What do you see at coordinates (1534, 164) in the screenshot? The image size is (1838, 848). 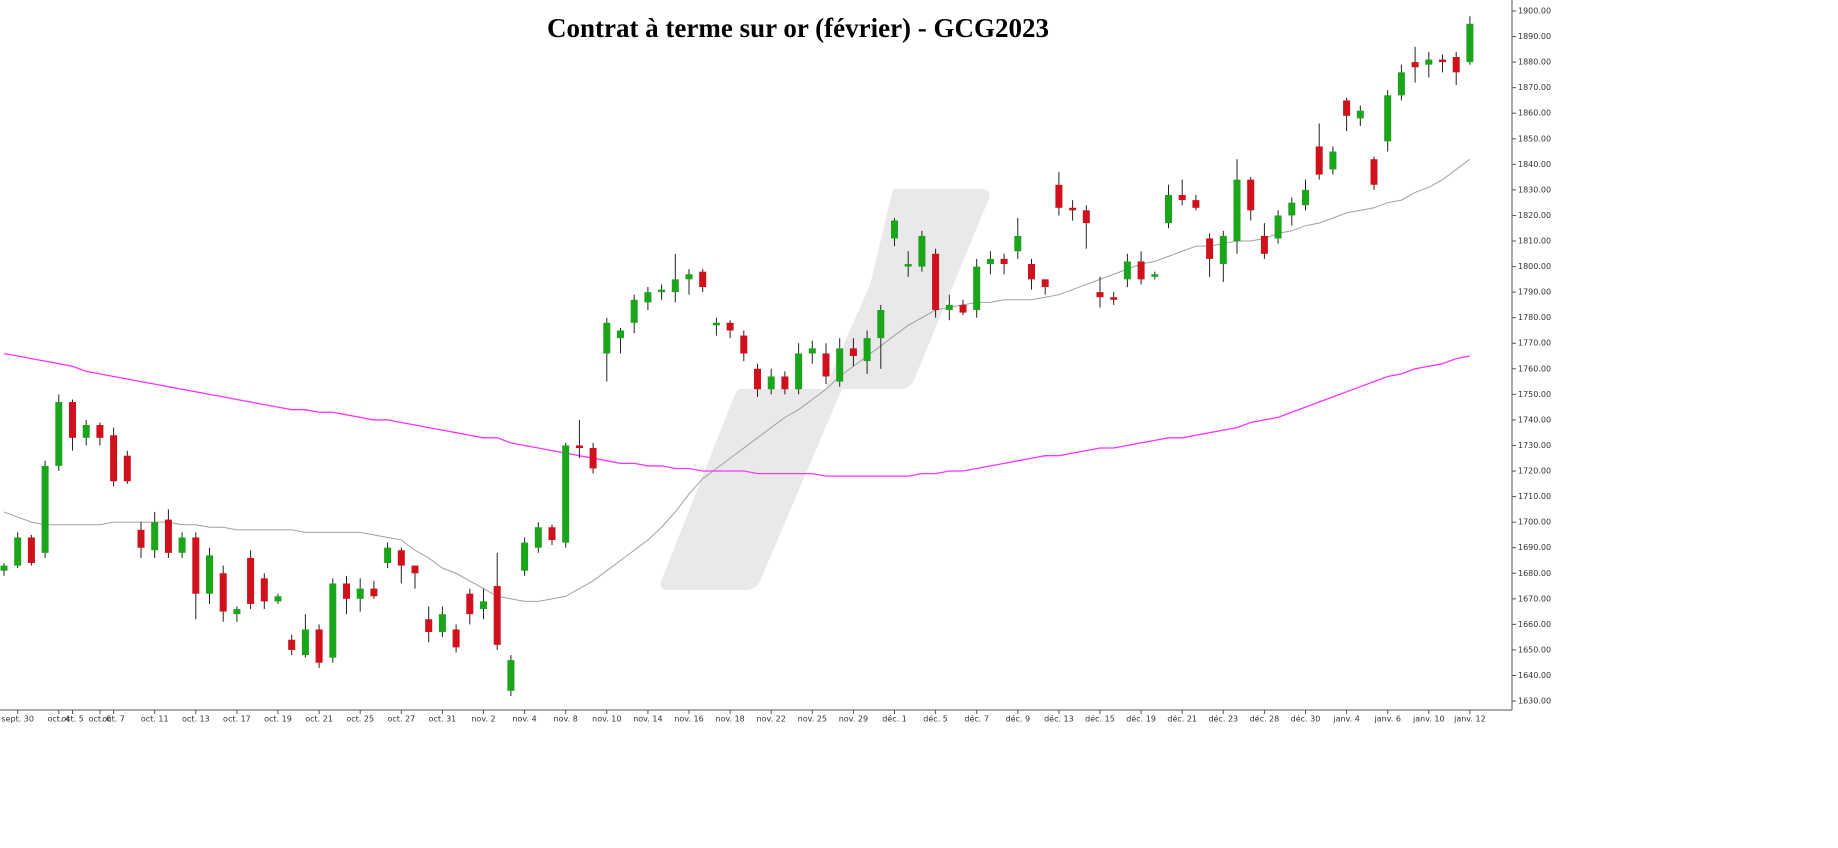 I see `y-tick-label: 1840.00` at bounding box center [1534, 164].